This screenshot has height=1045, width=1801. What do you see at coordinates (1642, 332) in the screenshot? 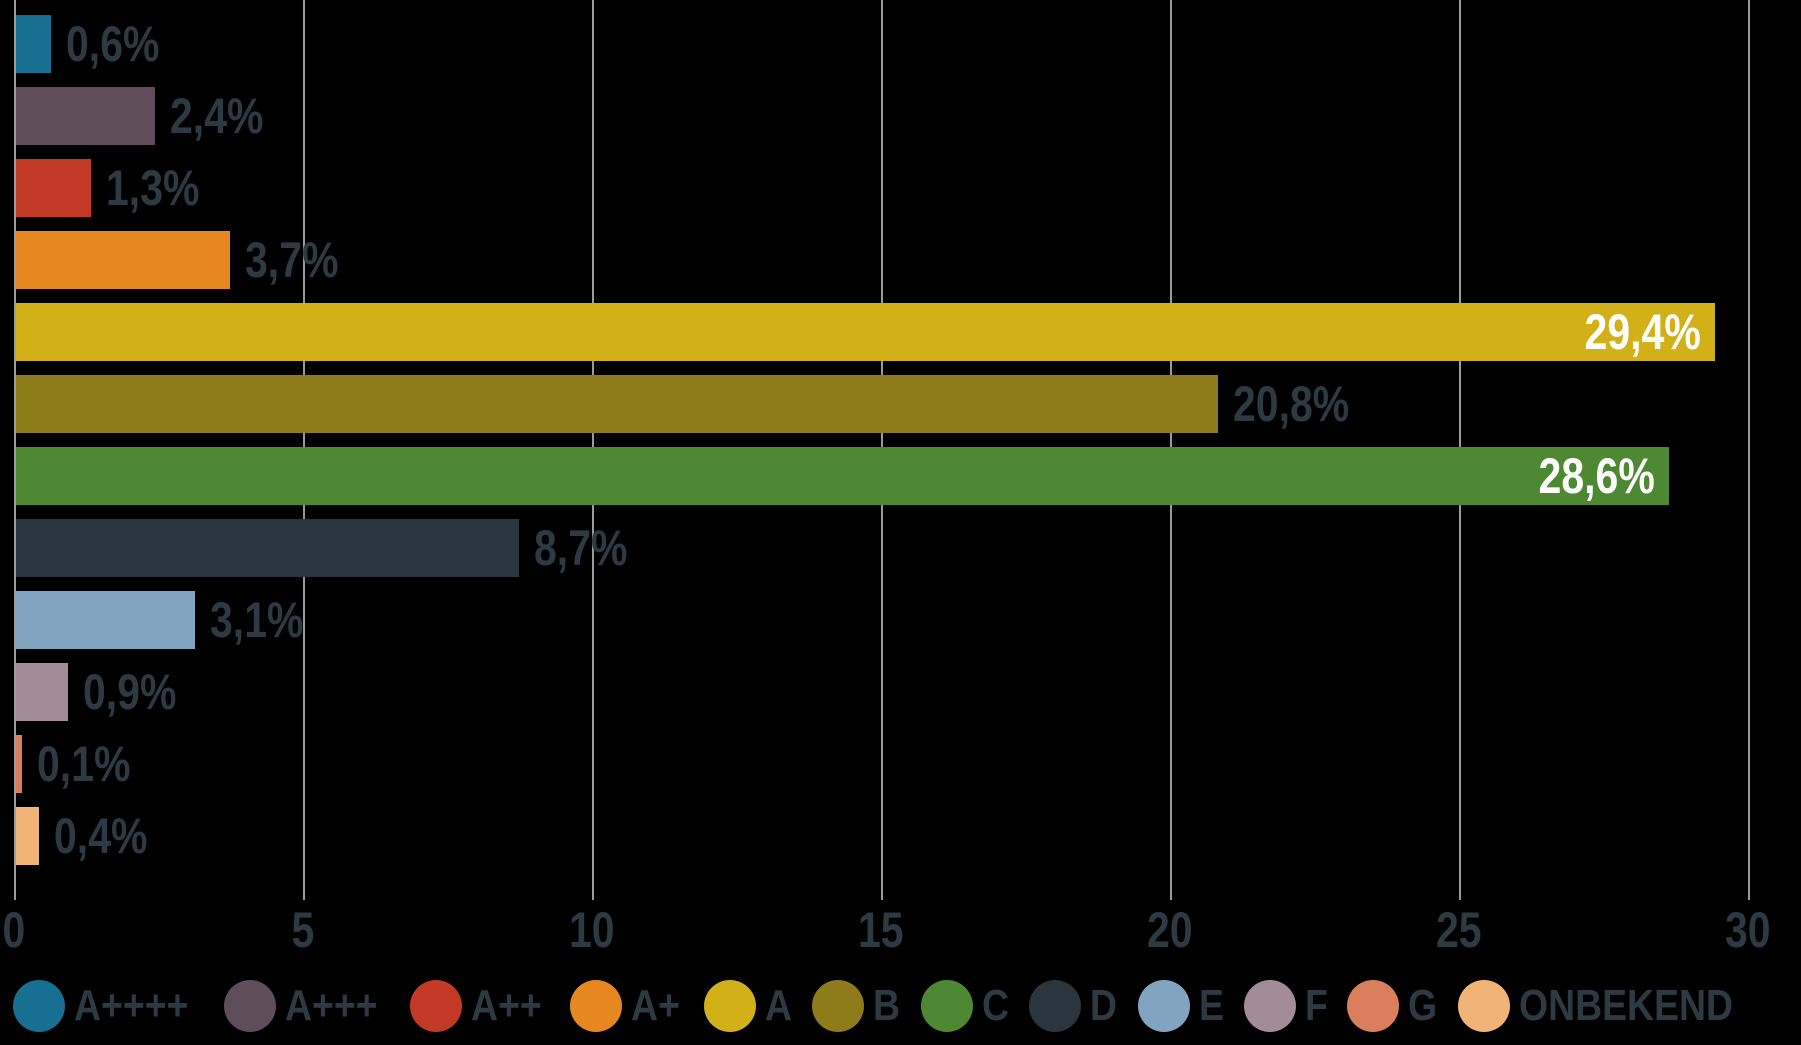
I see `bar-value-label-text: 29,4%` at bounding box center [1642, 332].